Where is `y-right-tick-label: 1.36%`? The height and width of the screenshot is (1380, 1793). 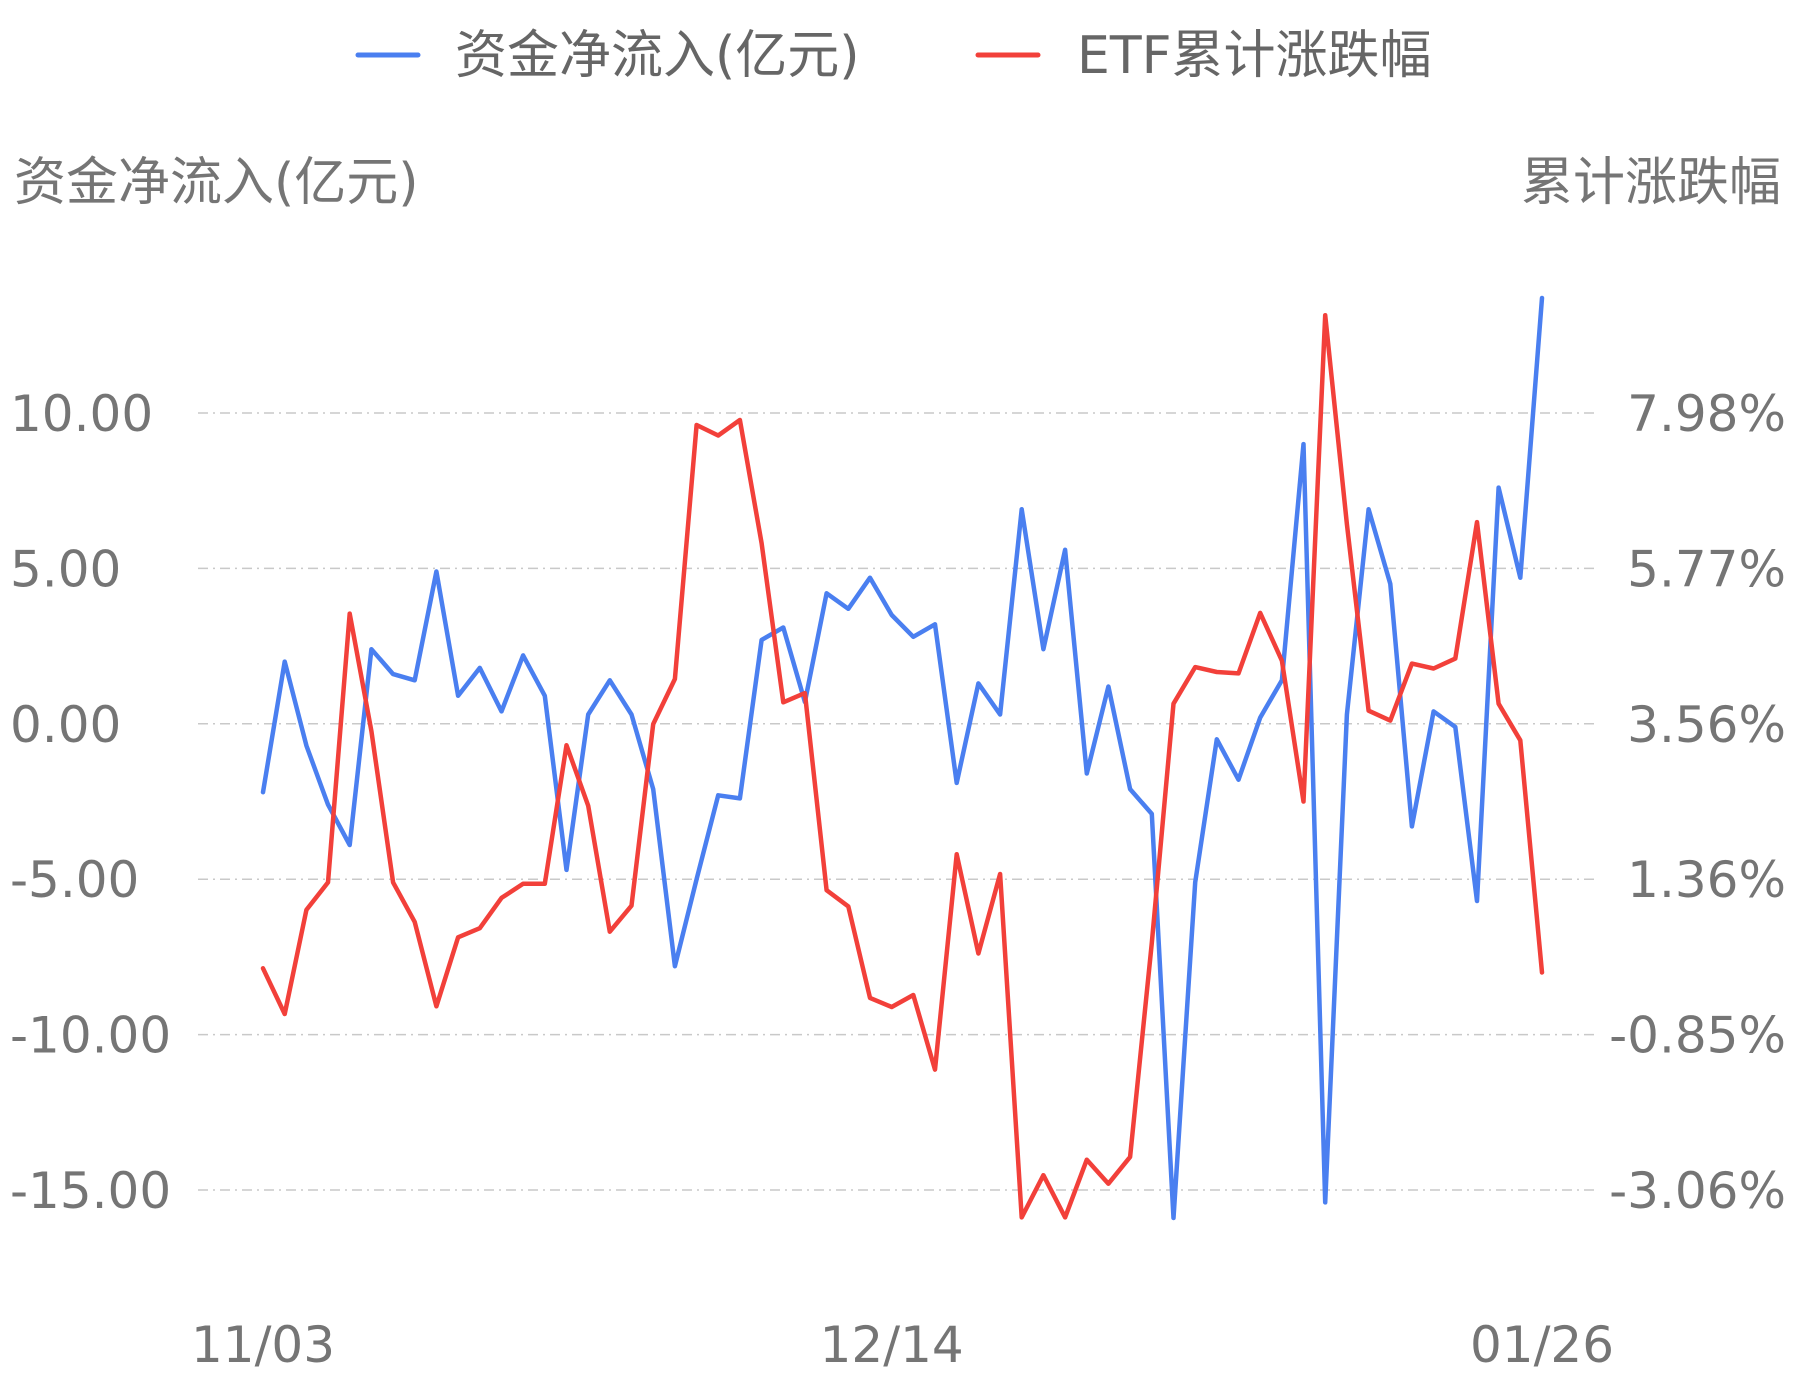
y-right-tick-label: 1.36% is located at coordinates (1706, 880).